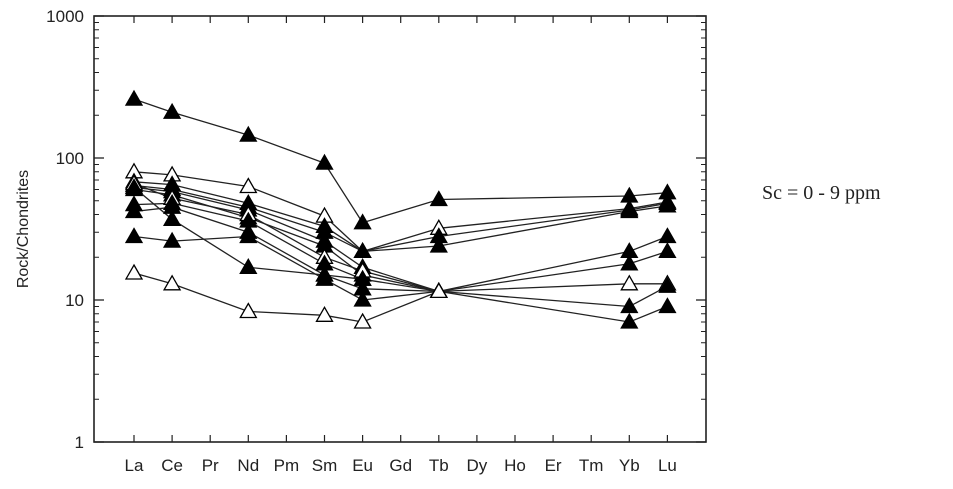 This screenshot has height=489, width=953. I want to click on x-category-label: Pm, so click(287, 465).